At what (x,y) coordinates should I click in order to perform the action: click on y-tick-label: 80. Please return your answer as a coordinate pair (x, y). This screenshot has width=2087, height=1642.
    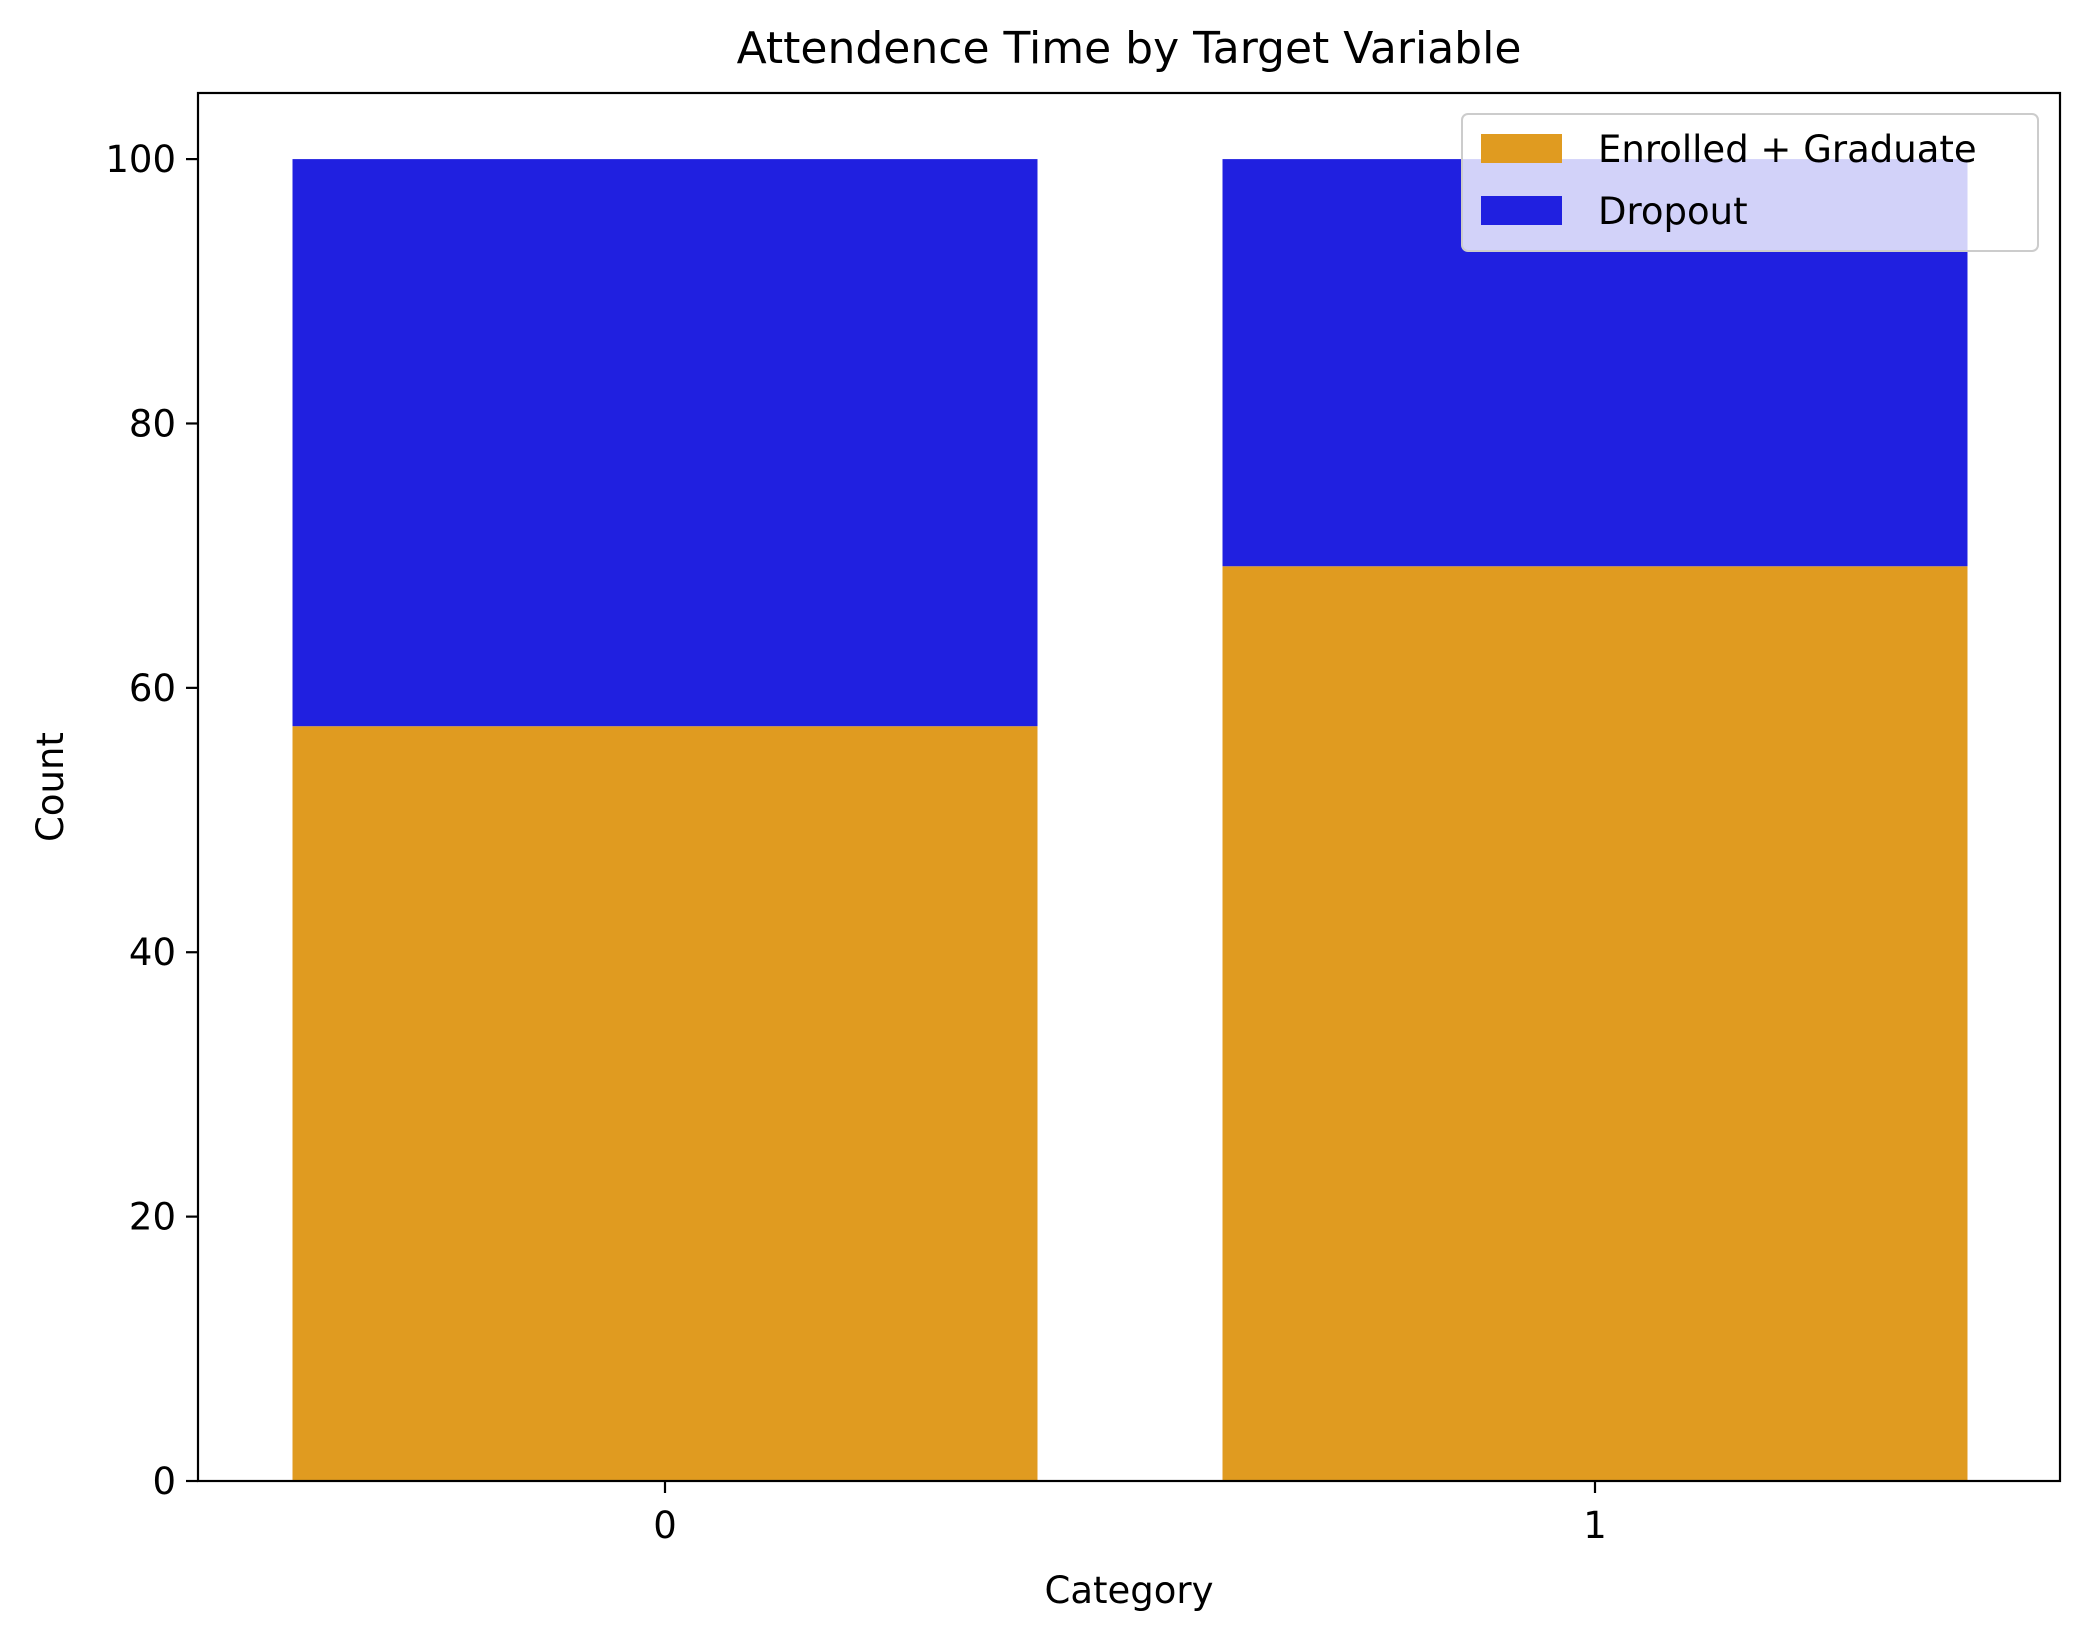
    Looking at the image, I should click on (152, 423).